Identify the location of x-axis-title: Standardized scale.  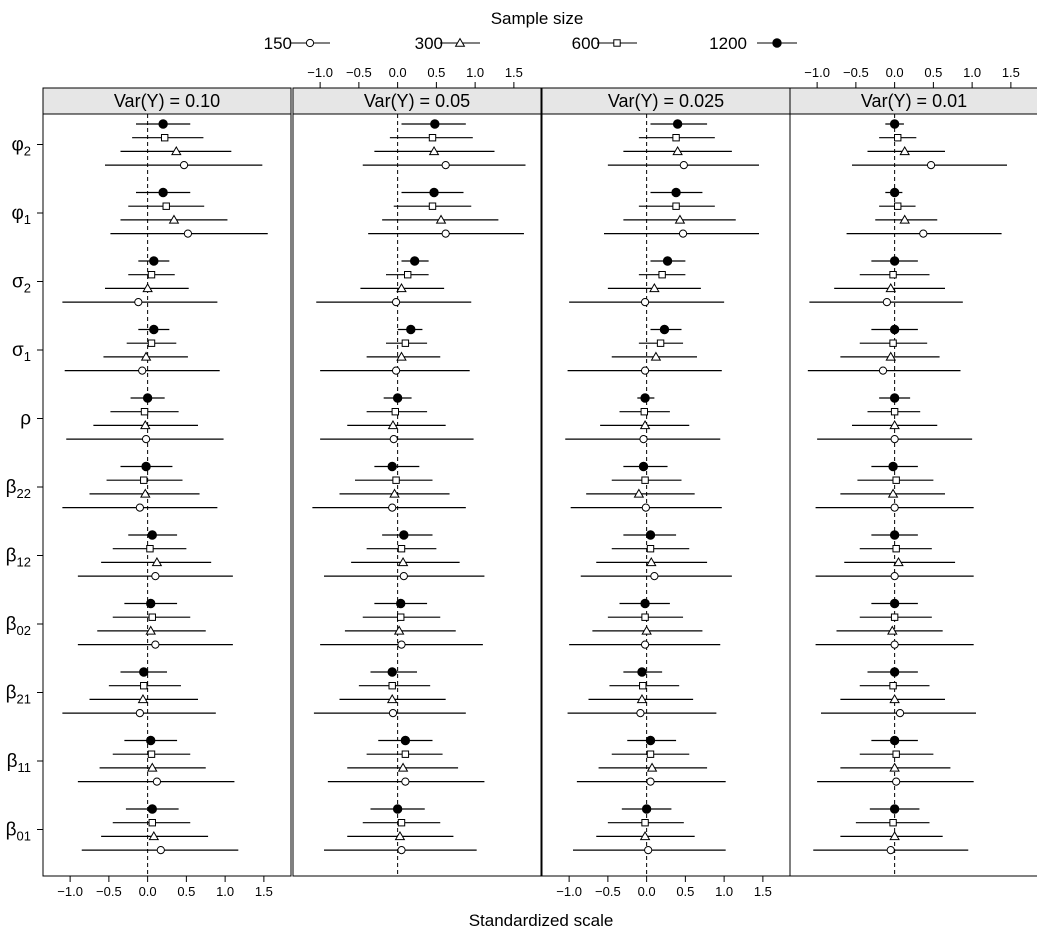
(541, 920).